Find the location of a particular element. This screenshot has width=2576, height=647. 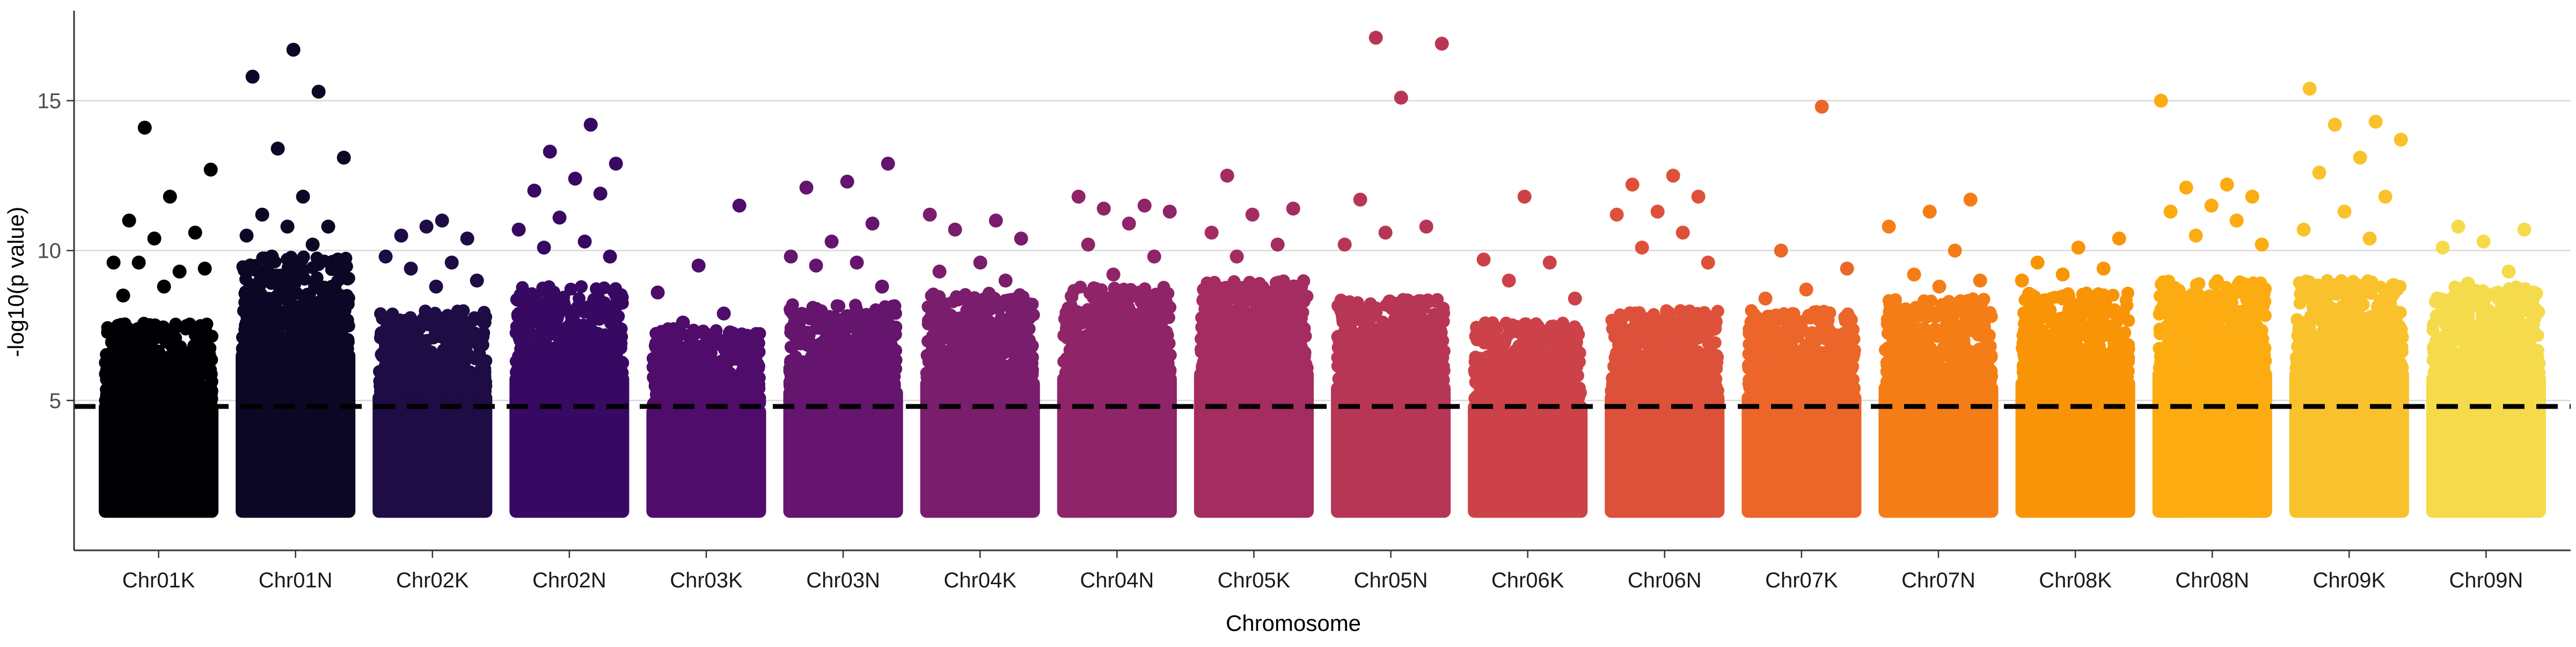

chromosome-Chr02N is located at coordinates (569, 318).